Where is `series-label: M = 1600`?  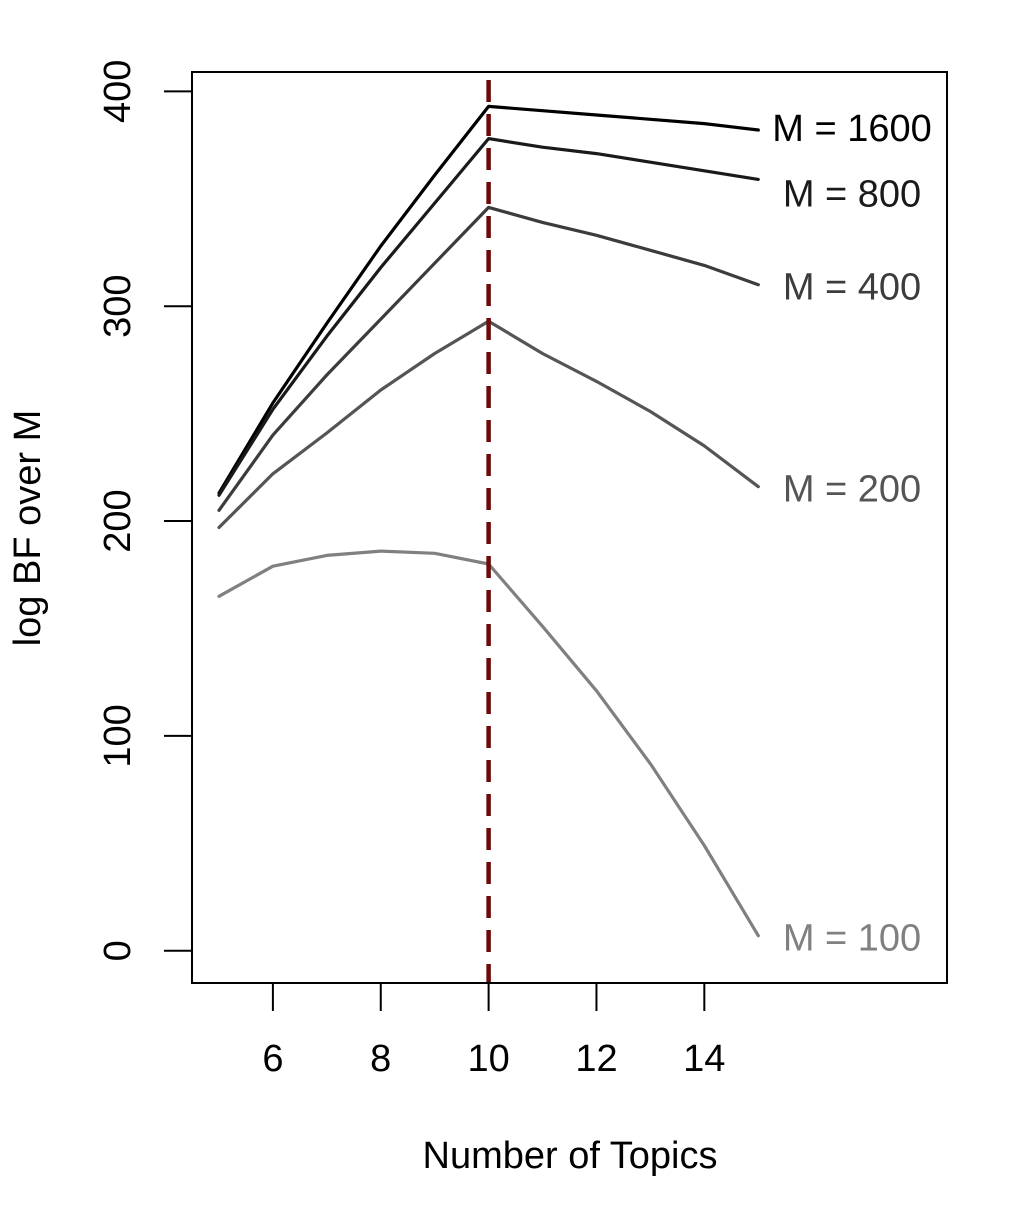
series-label: M = 1600 is located at coordinates (852, 129).